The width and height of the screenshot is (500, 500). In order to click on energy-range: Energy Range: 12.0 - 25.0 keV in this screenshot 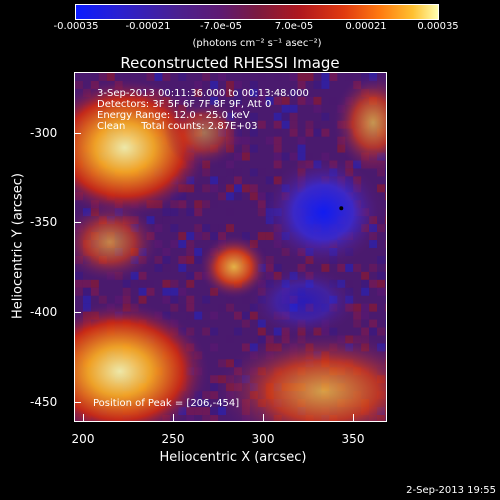, I will do `click(173, 115)`.